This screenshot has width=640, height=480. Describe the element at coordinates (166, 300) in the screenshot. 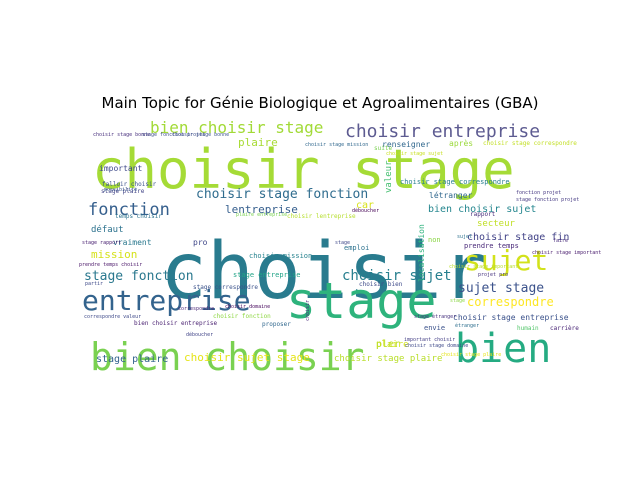

I see `cloud-word: entreprise` at that location.